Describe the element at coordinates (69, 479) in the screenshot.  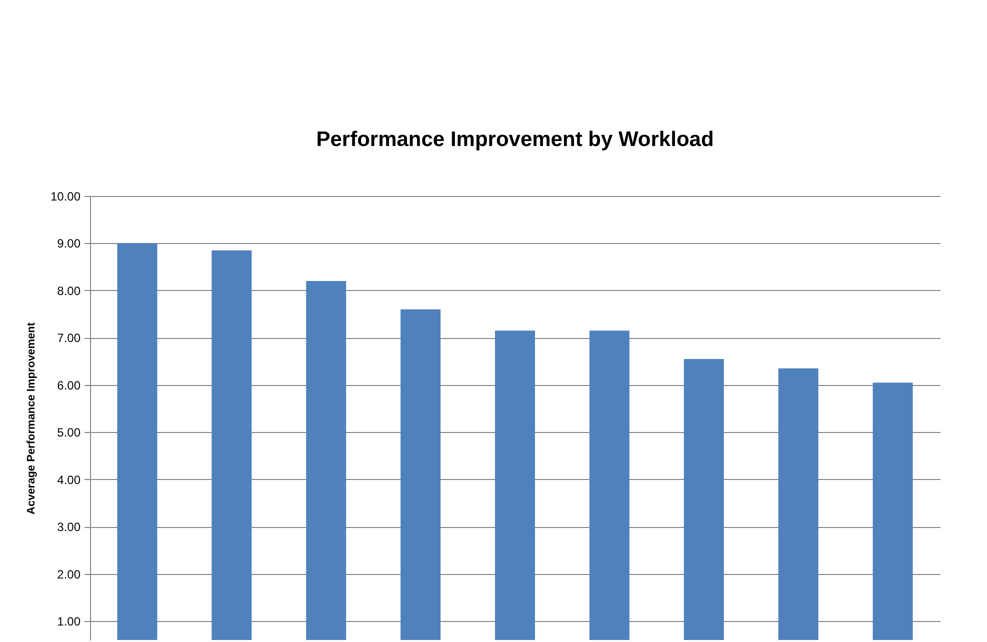
I see `y-tick-label: 4.00` at that location.